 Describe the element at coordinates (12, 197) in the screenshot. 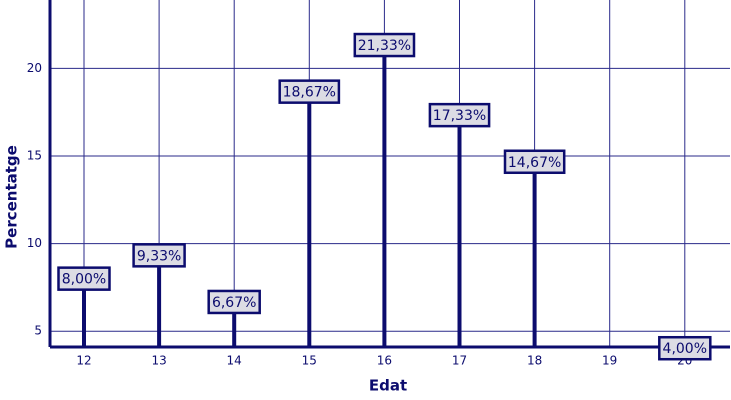

I see `y-axis-title: Percentatge` at that location.